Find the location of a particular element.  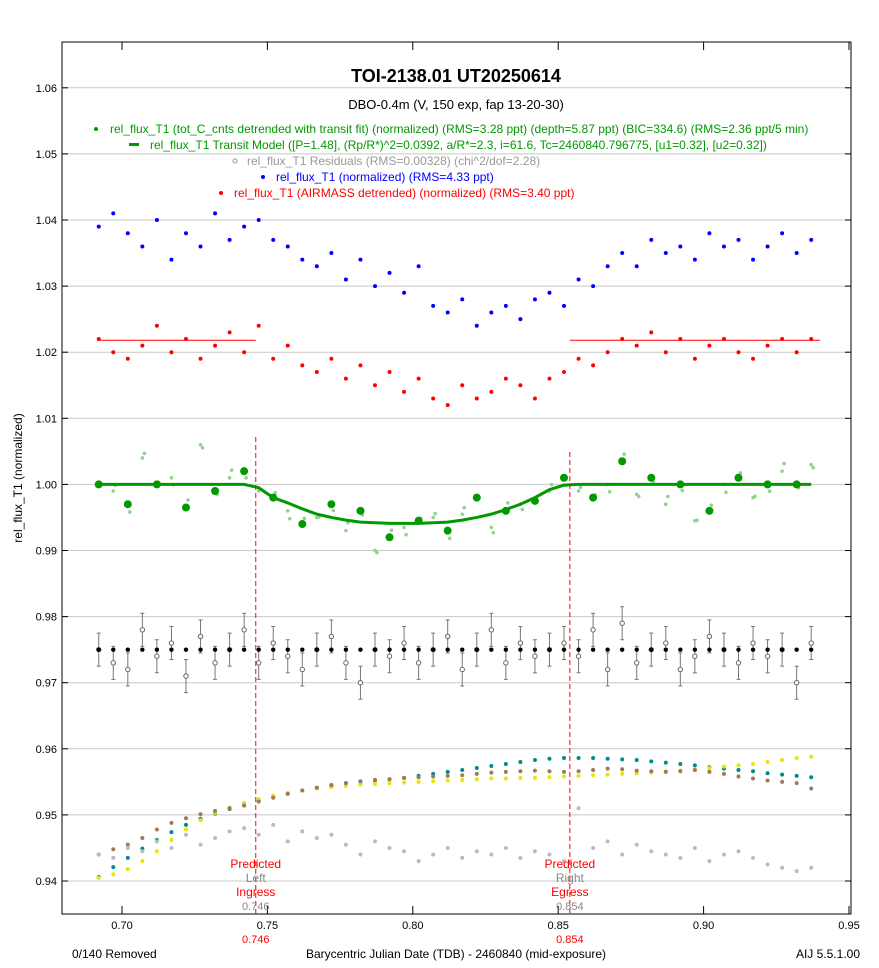

series-comparison-gray- is located at coordinates (455, 840).